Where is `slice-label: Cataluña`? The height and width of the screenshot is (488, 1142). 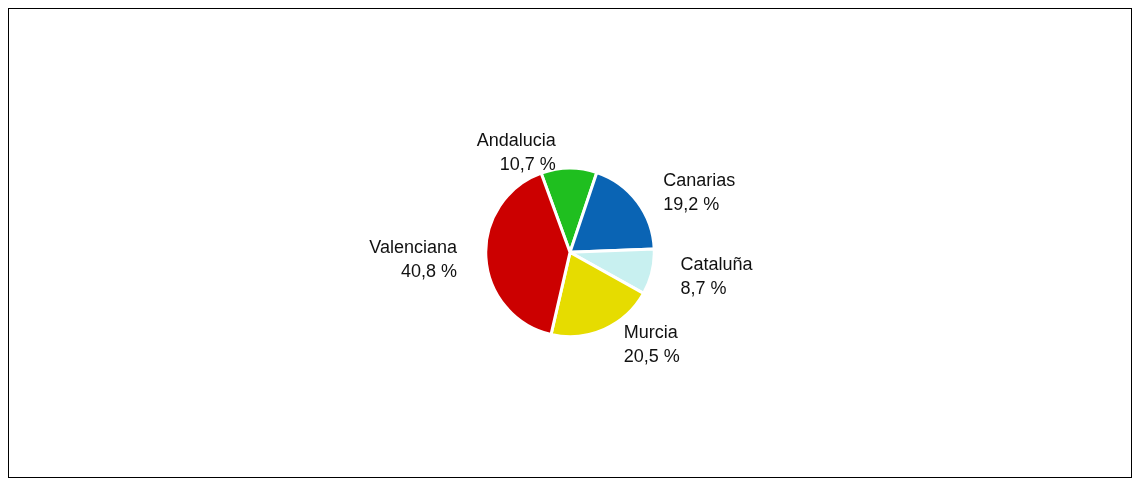 slice-label: Cataluña is located at coordinates (717, 263).